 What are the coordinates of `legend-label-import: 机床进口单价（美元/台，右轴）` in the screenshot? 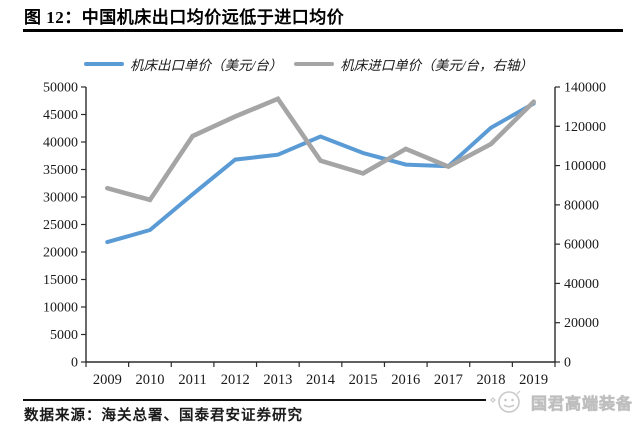 It's located at (437, 65).